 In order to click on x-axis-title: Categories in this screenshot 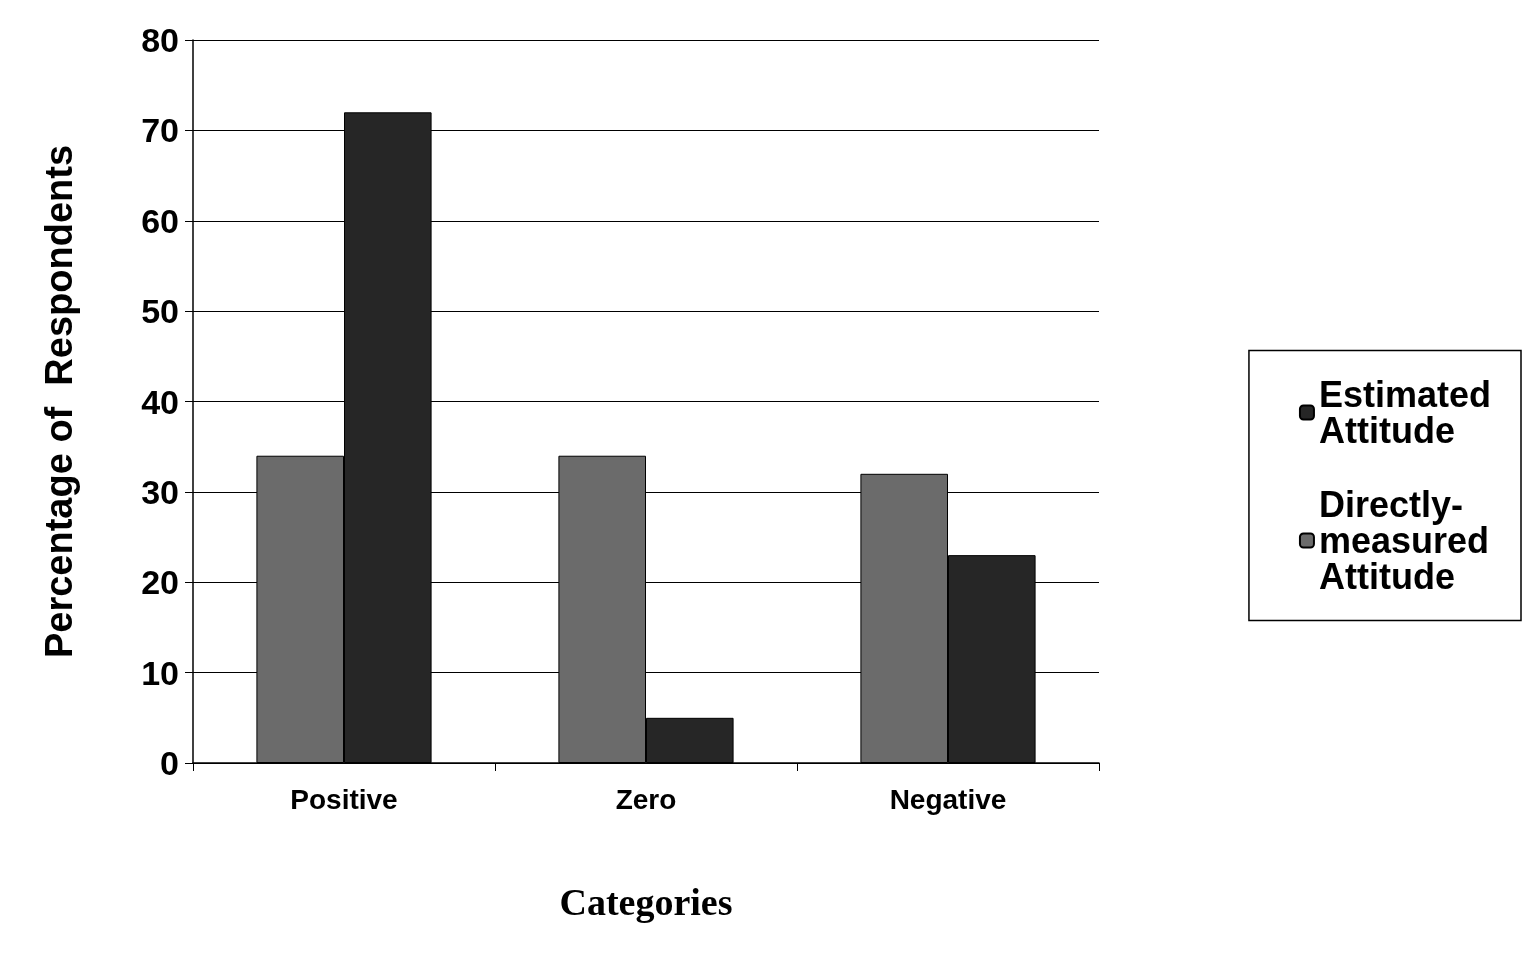, I will do `click(646, 902)`.